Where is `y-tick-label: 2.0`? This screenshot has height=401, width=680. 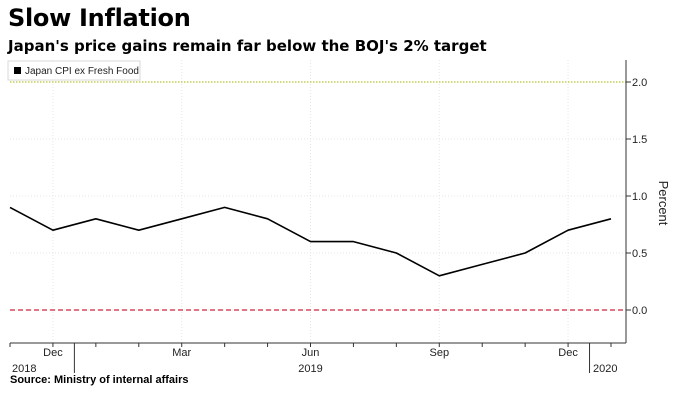 y-tick-label: 2.0 is located at coordinates (639, 83).